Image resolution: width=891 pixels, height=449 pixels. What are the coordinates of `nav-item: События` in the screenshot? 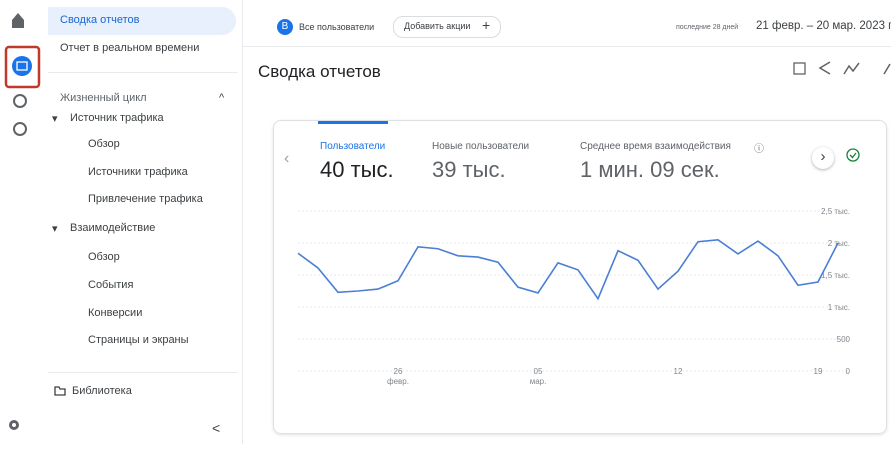 It's located at (111, 285).